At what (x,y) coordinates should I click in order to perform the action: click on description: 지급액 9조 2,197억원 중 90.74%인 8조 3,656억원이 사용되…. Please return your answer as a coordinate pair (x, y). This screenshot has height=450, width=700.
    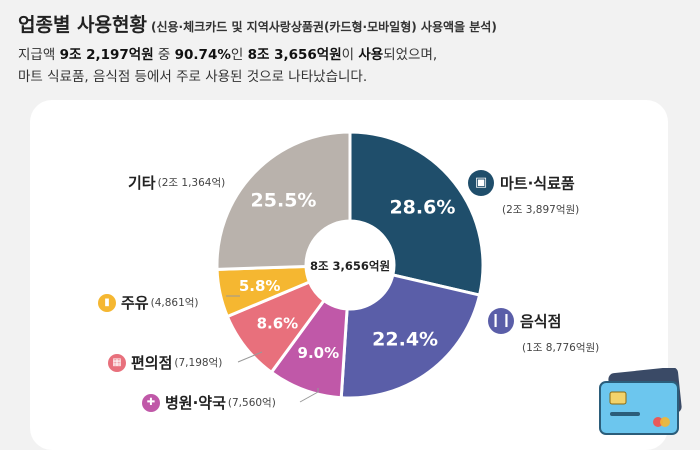
    Looking at the image, I should click on (227, 66).